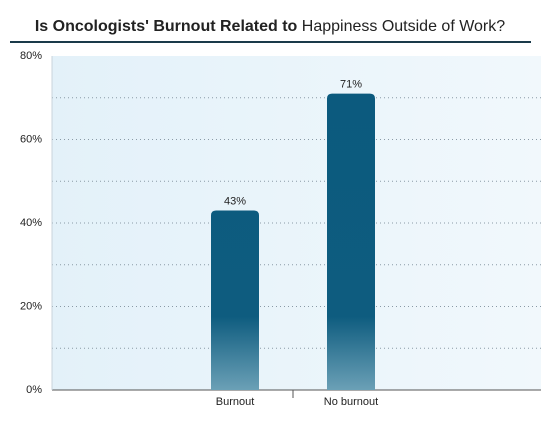 The width and height of the screenshot is (541, 427). I want to click on y-tick-label: 40%, so click(31, 223).